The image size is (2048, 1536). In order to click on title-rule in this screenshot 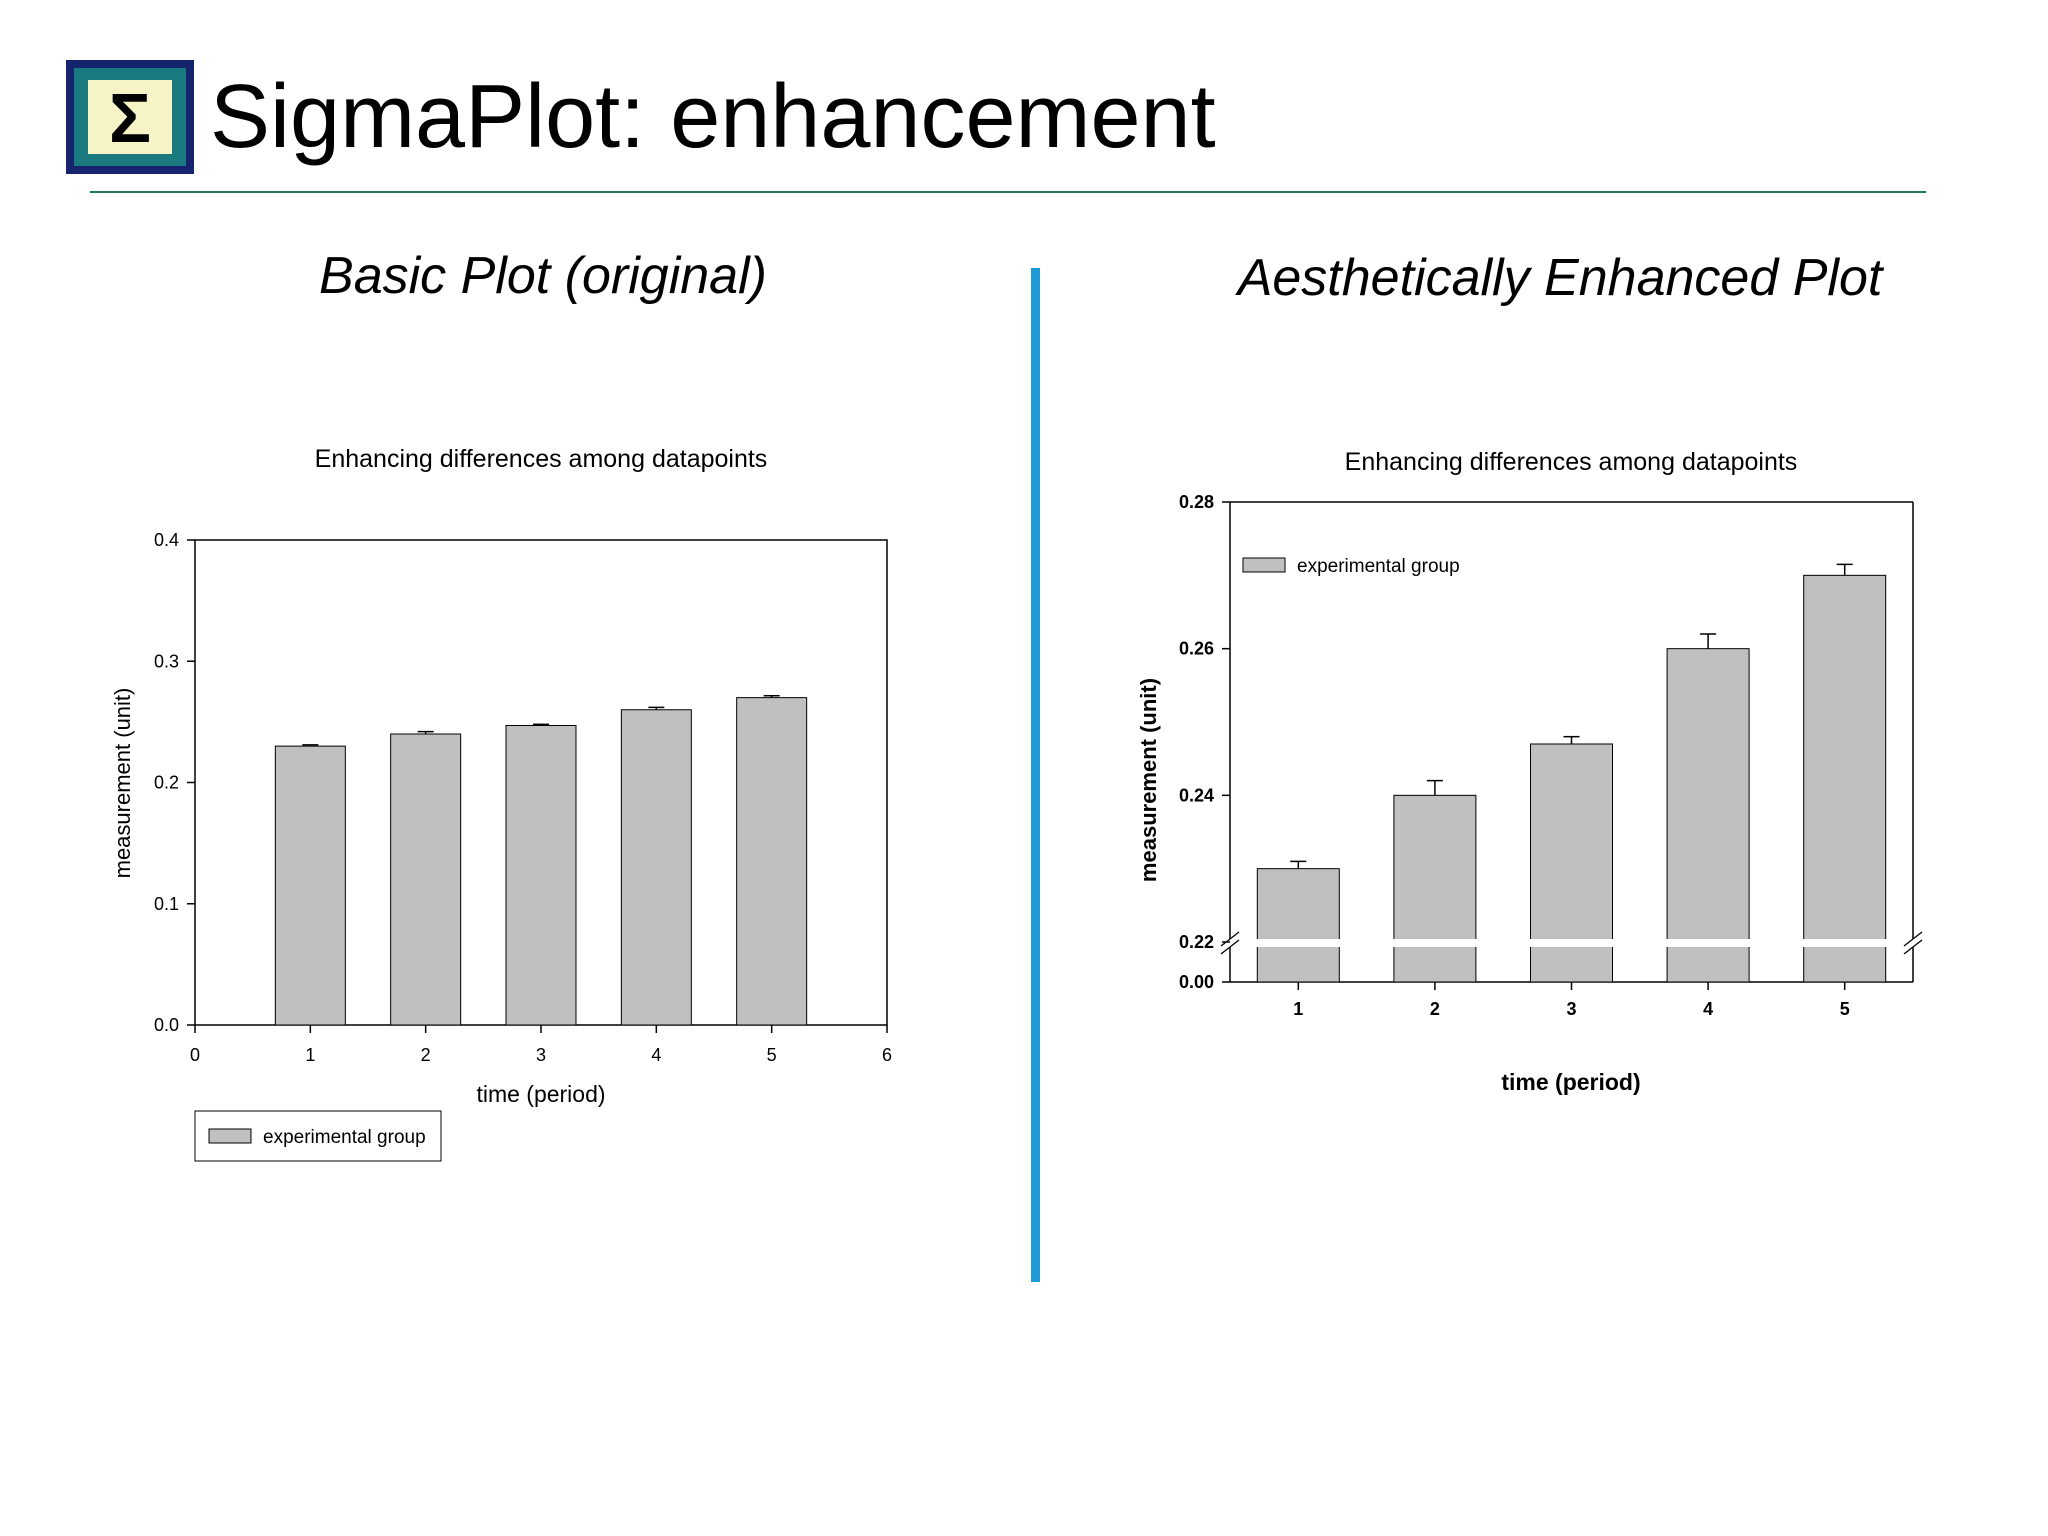, I will do `click(1008, 192)`.